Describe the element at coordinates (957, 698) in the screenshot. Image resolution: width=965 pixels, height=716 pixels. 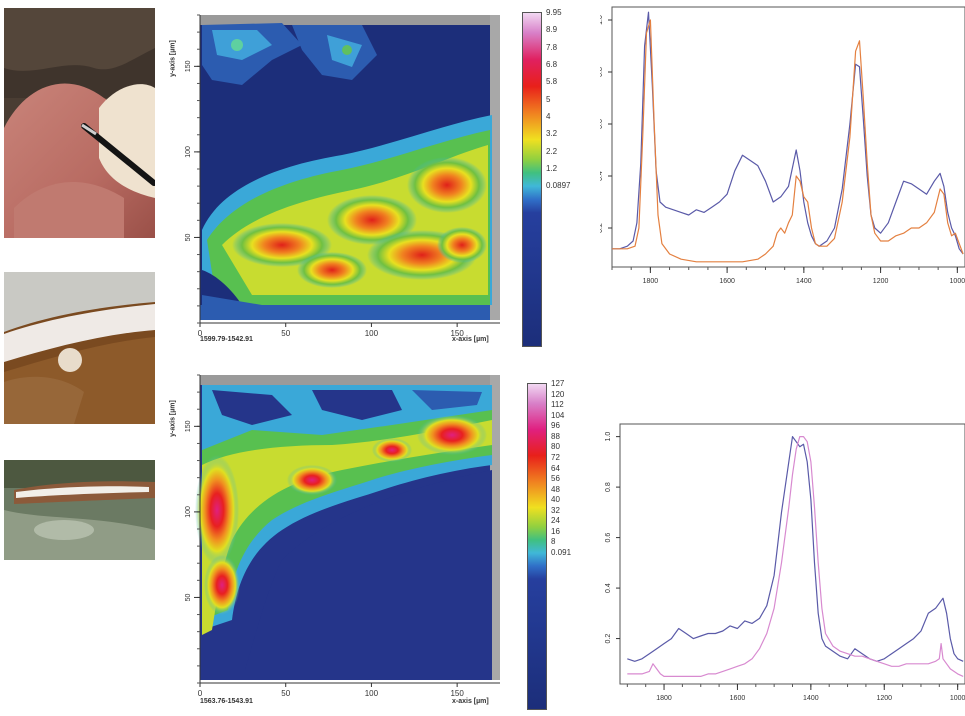
I see `spectrum-bottom-xtick-label: 1000` at that location.